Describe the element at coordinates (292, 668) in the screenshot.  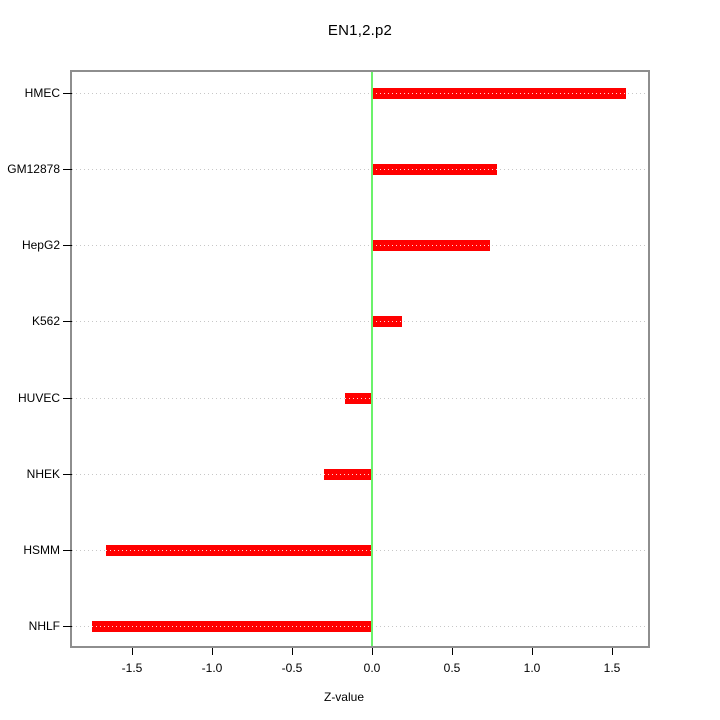
I see `x-tick-label: -0.5` at that location.